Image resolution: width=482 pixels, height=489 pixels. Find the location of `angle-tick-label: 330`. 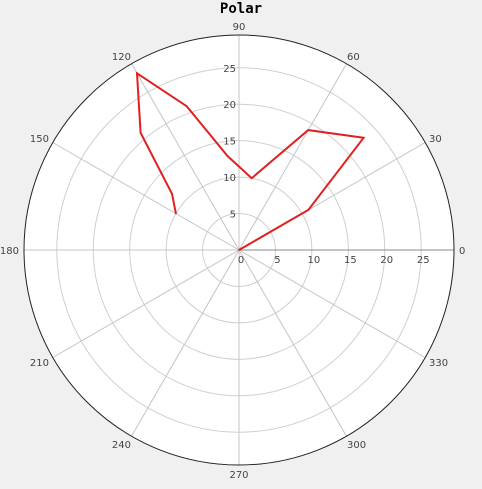

angle-tick-label: 330 is located at coordinates (438, 363).